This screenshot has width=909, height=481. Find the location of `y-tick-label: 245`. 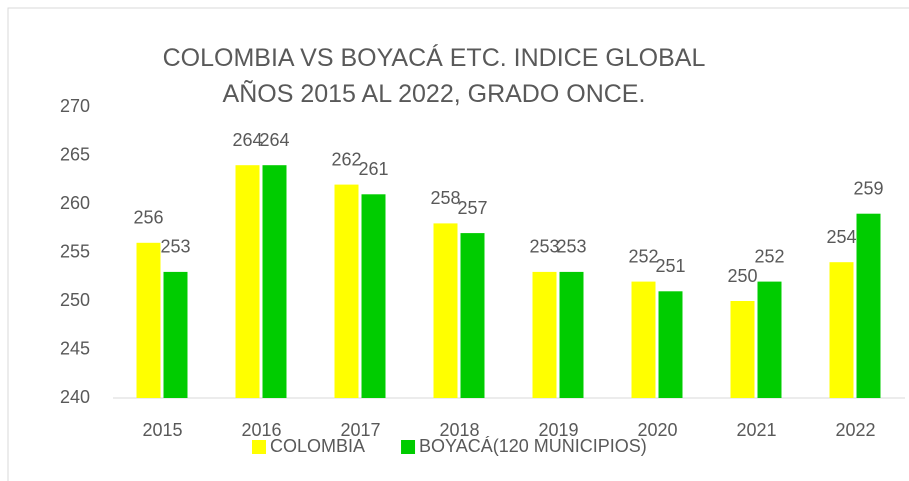

y-tick-label: 245 is located at coordinates (75, 348).